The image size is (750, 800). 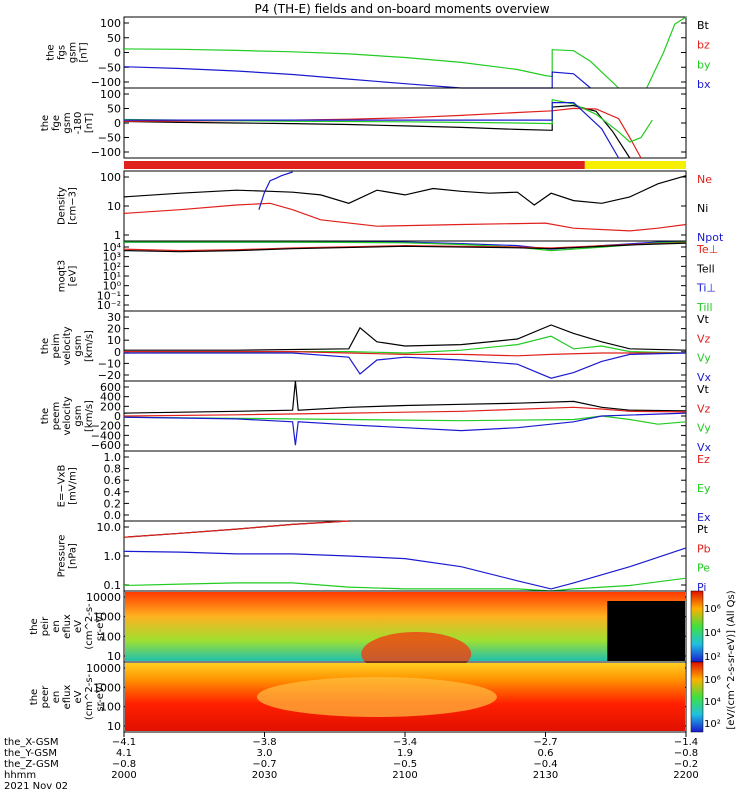 What do you see at coordinates (703, 529) in the screenshot?
I see `legend-label: Pt` at bounding box center [703, 529].